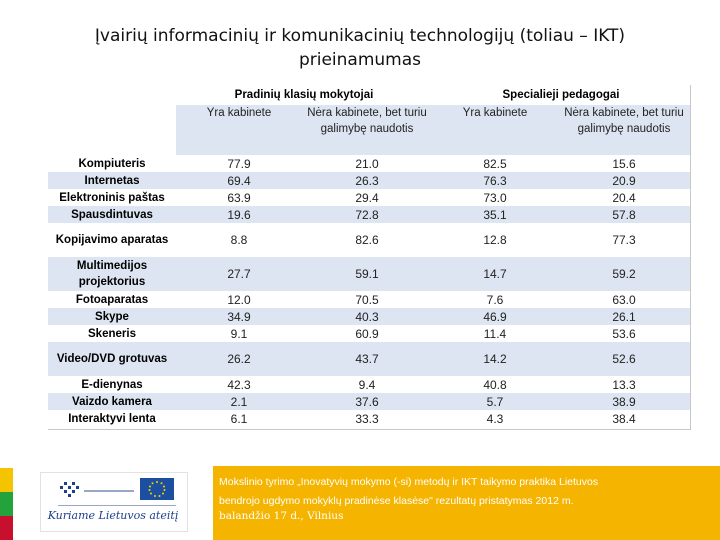 This screenshot has height=540, width=720. Describe the element at coordinates (112, 214) in the screenshot. I see `row-label: Spausdintuvas` at that location.